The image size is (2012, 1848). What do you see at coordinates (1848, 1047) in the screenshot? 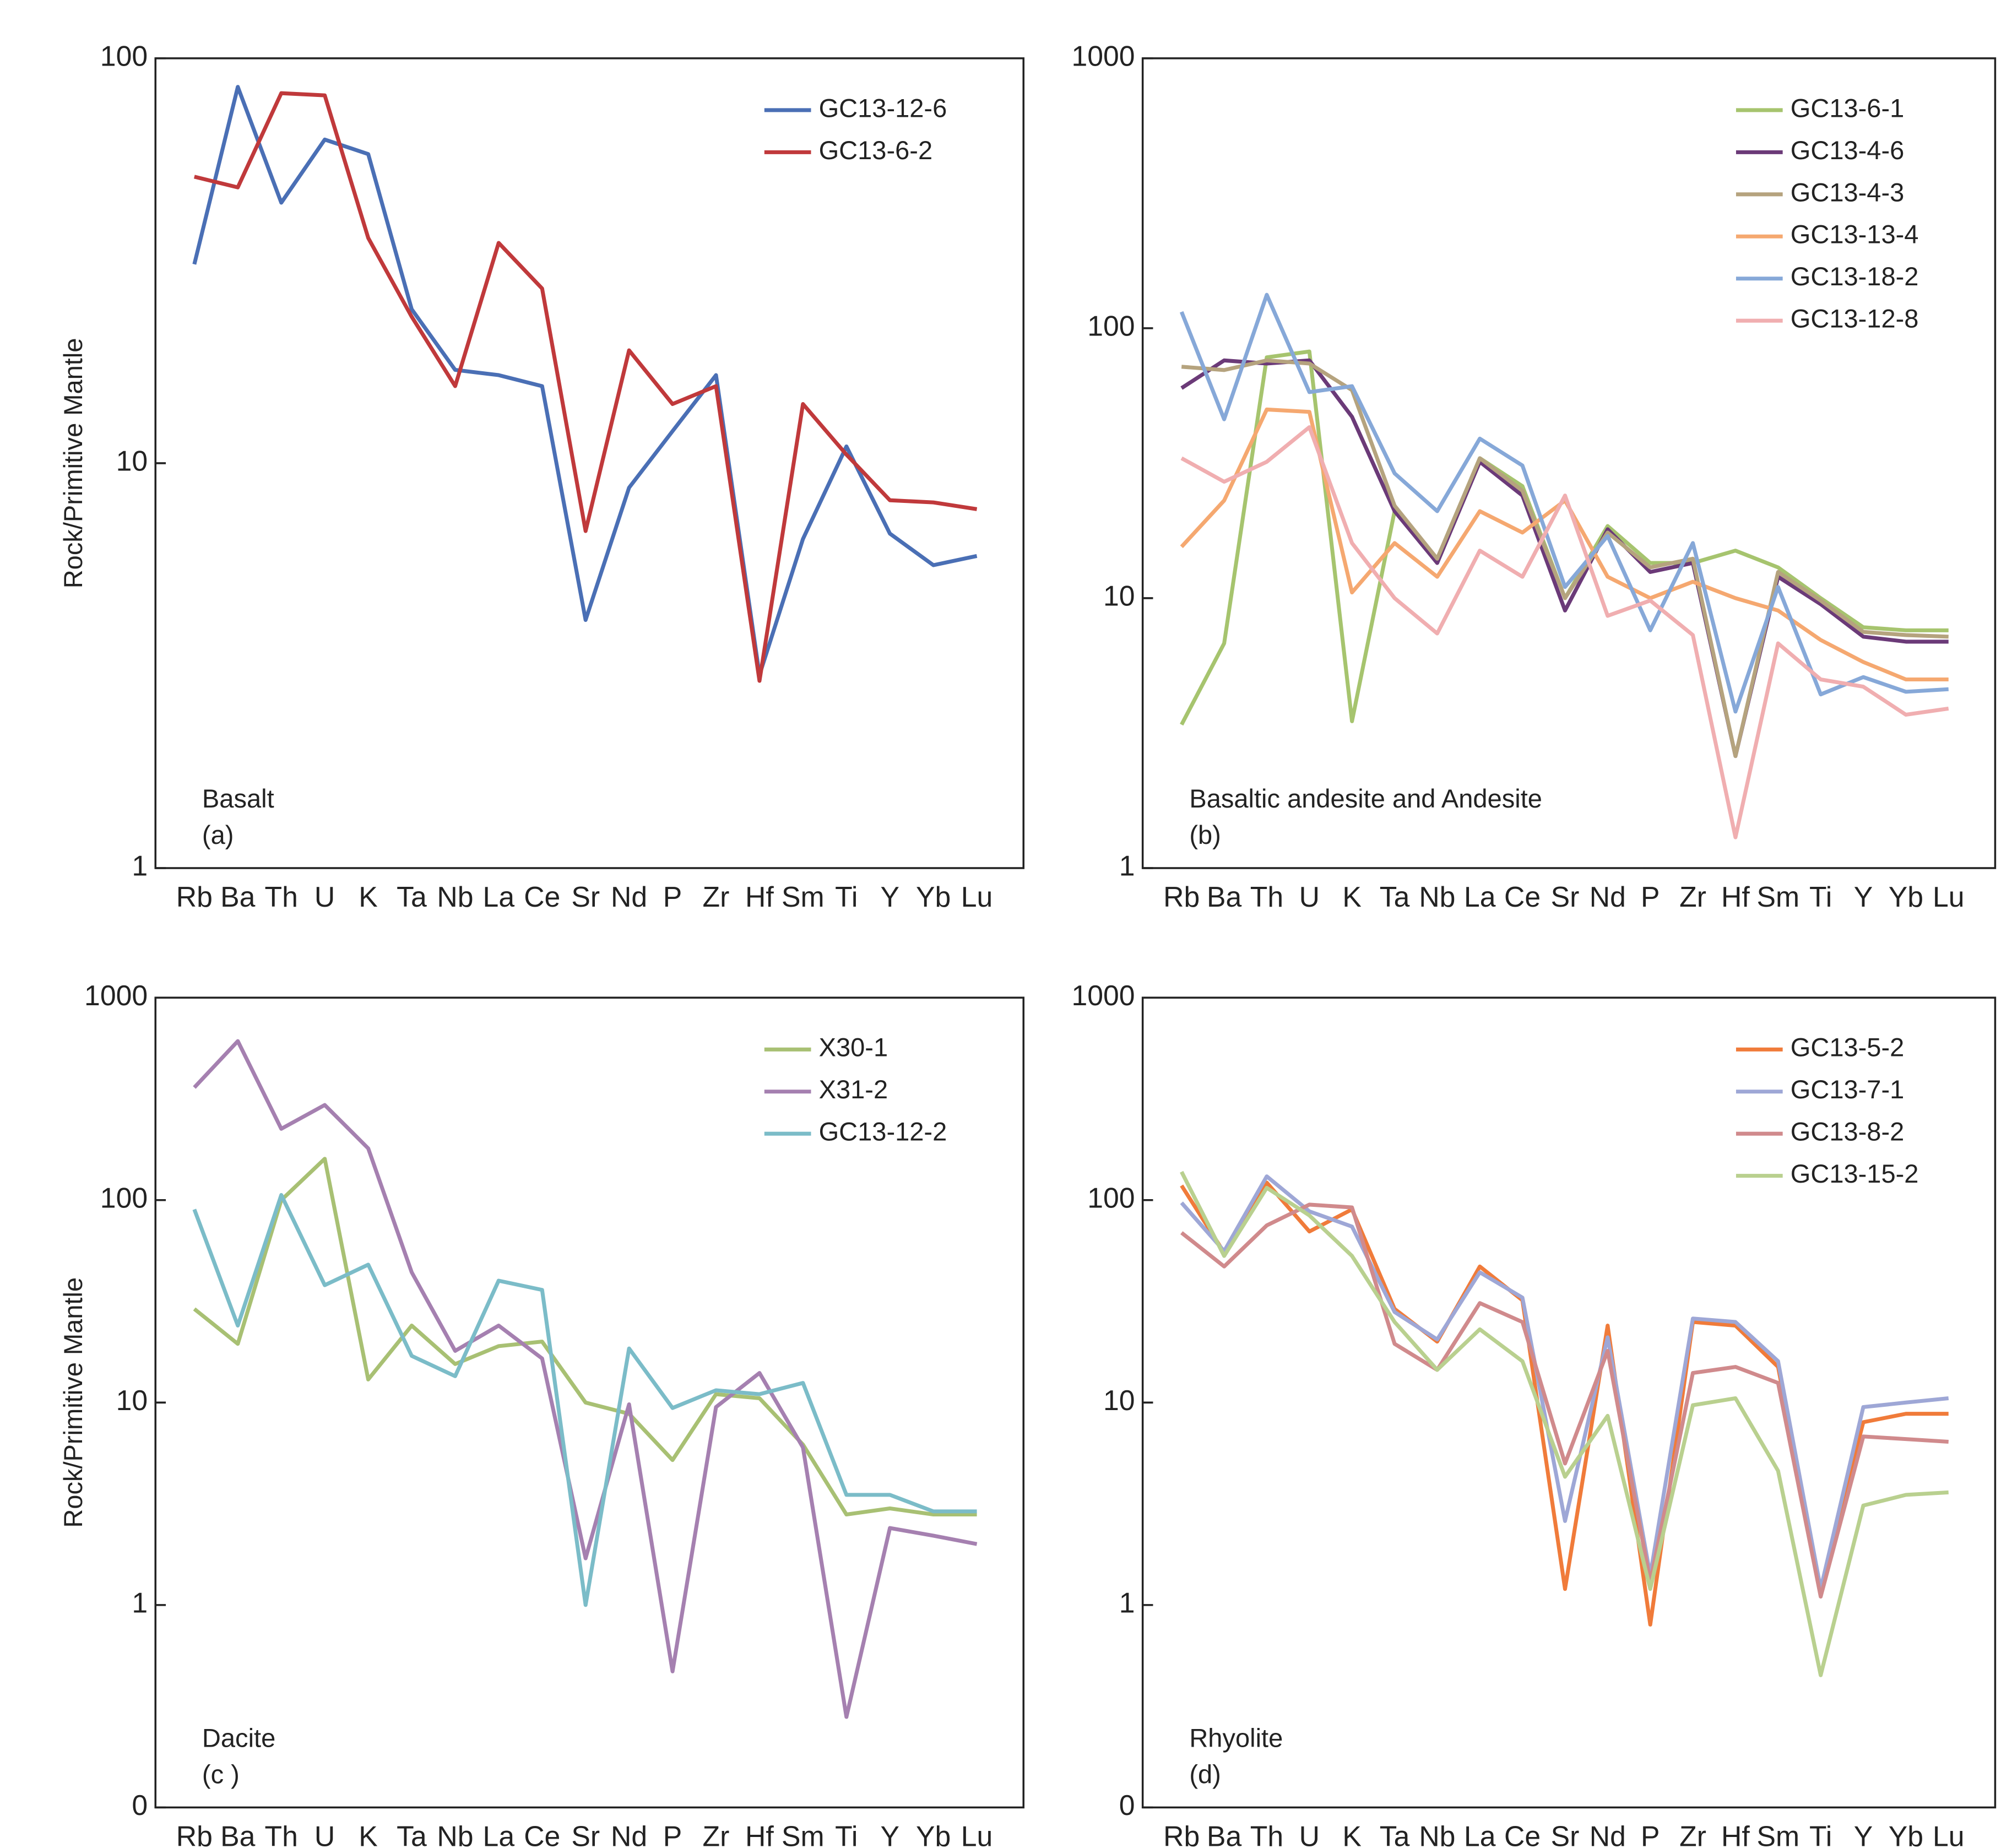
I see `legend-label: GC13-5-2` at bounding box center [1848, 1047].